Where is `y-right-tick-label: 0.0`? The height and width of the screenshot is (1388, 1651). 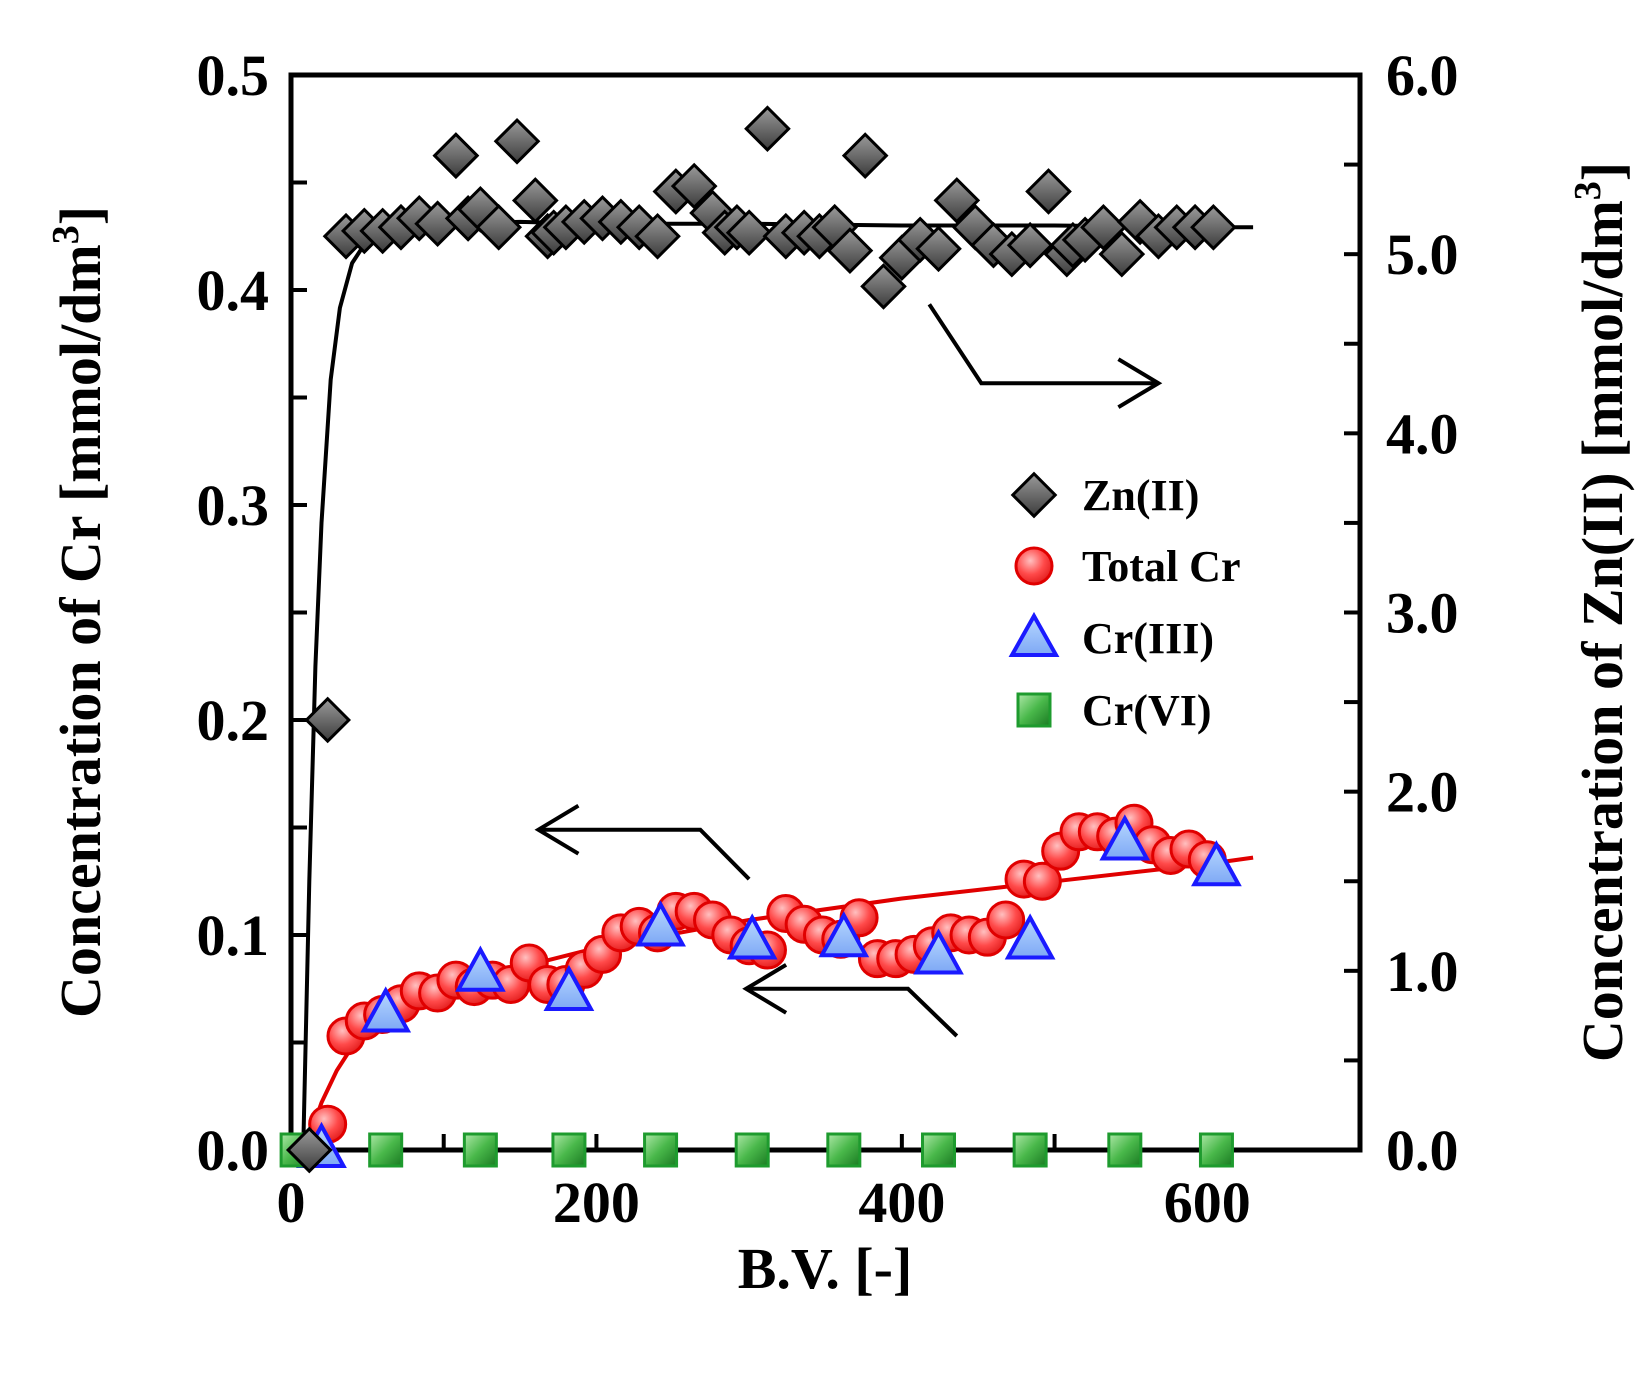 y-right-tick-label: 0.0 is located at coordinates (1422, 1150).